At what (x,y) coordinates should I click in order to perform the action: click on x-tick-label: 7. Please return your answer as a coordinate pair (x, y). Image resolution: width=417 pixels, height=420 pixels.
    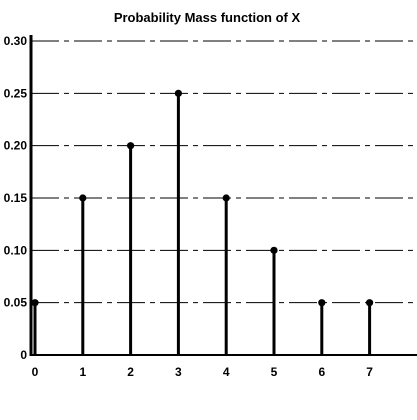
    Looking at the image, I should click on (369, 372).